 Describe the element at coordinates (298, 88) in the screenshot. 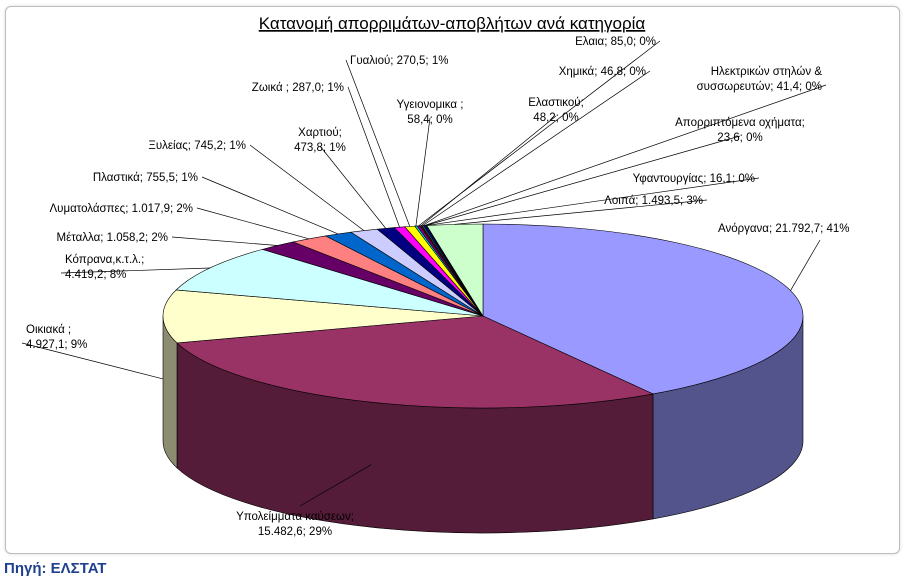

I see `slice-label-9: Ζωικά ; 287,0; 1%` at that location.